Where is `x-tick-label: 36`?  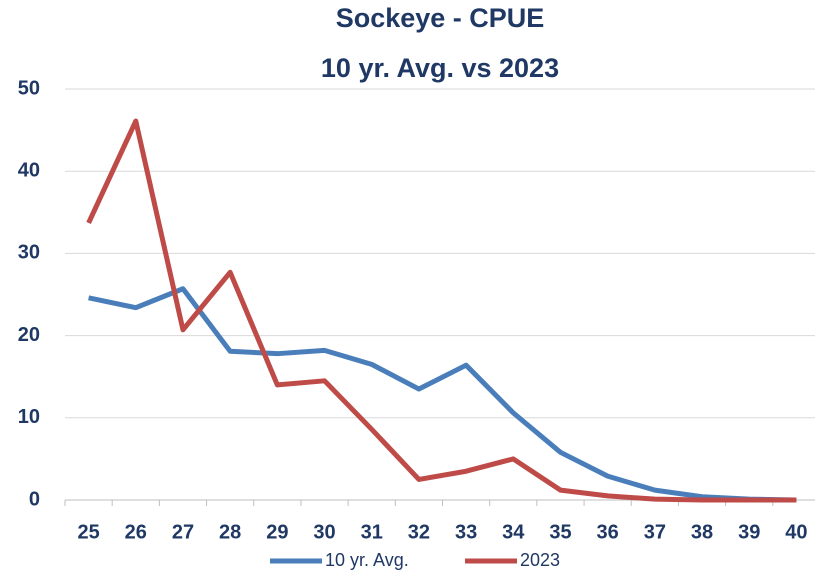
x-tick-label: 36 is located at coordinates (608, 532).